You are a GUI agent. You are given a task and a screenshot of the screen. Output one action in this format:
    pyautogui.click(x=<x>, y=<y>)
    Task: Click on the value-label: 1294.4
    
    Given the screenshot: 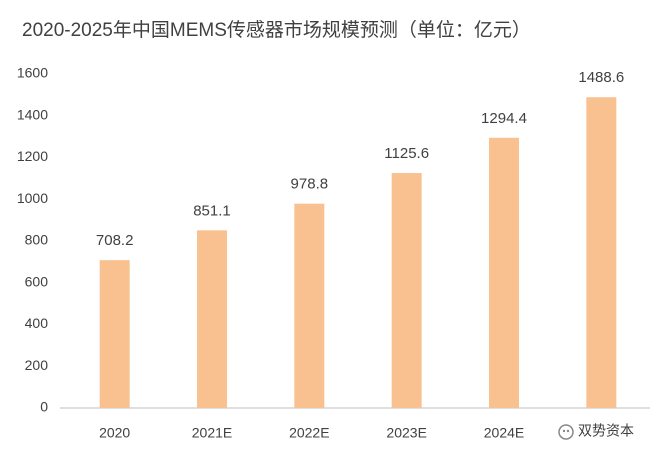 What is the action you would take?
    pyautogui.click(x=504, y=118)
    